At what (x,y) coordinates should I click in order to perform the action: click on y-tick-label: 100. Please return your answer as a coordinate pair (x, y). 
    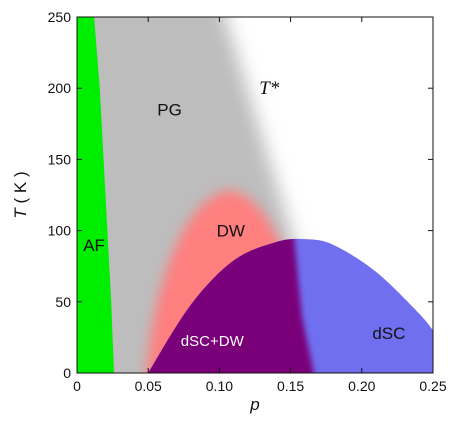
    Looking at the image, I should click on (60, 231).